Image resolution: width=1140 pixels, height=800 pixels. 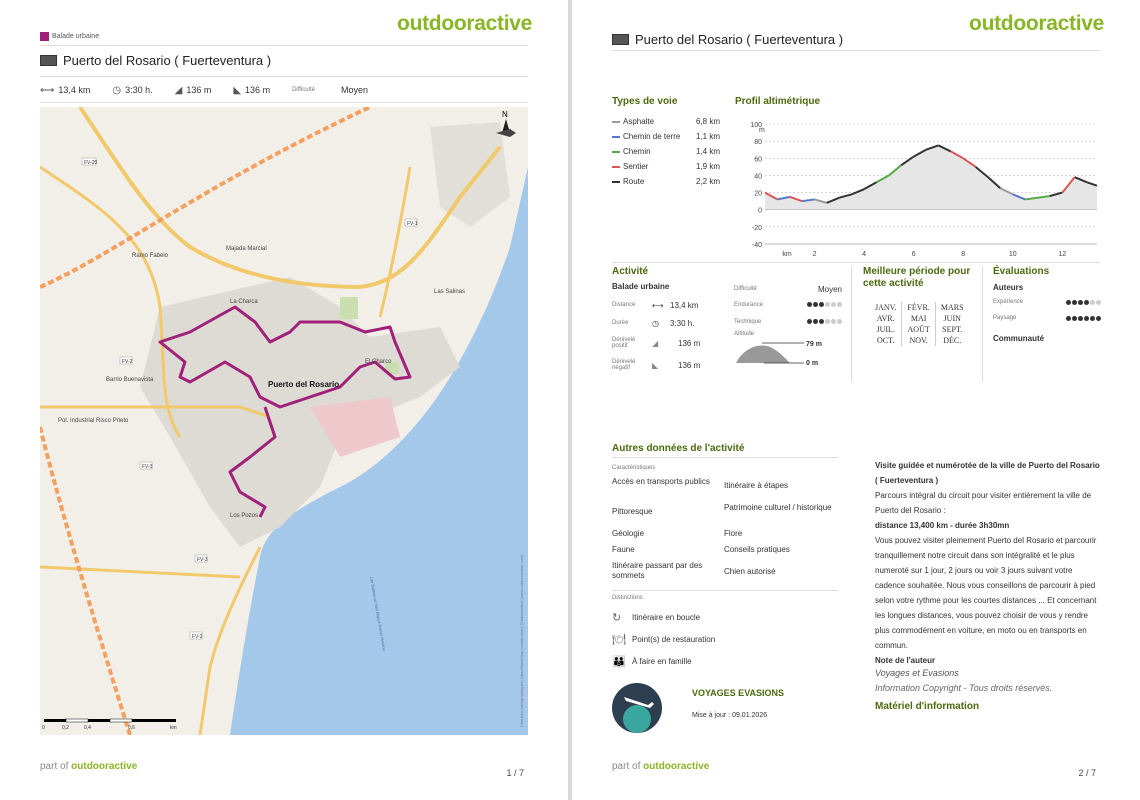 I want to click on category-text: Balade urbaine, so click(x=76, y=36).